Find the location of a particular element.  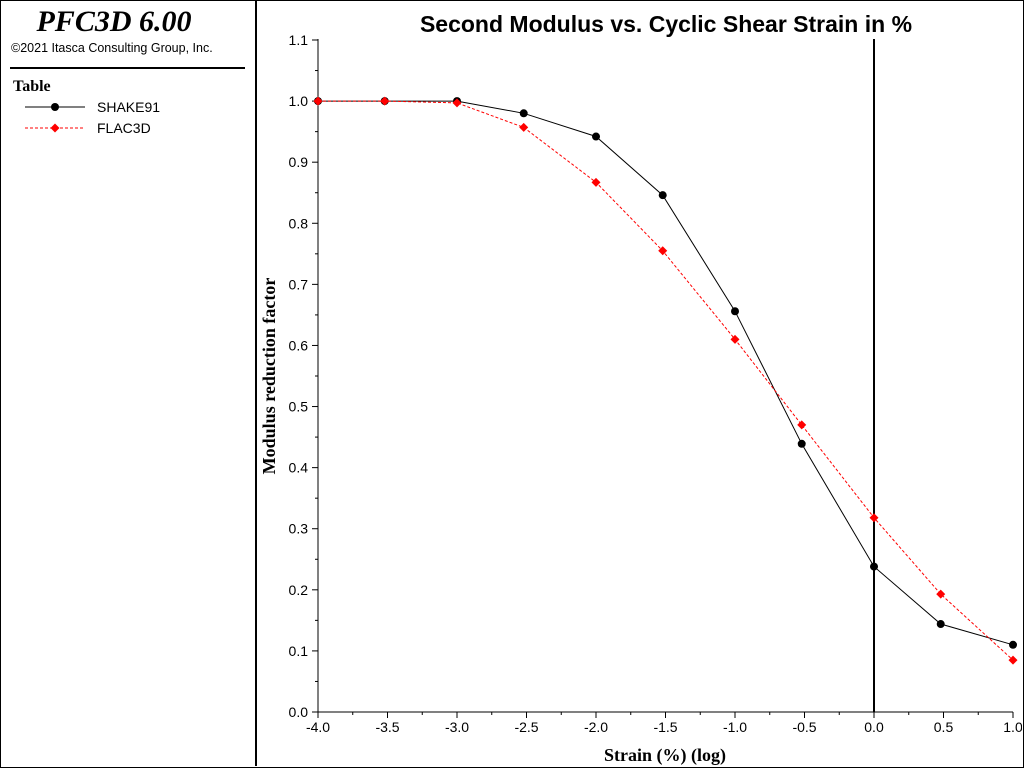

legend-swatch-shake91 is located at coordinates (55, 107).